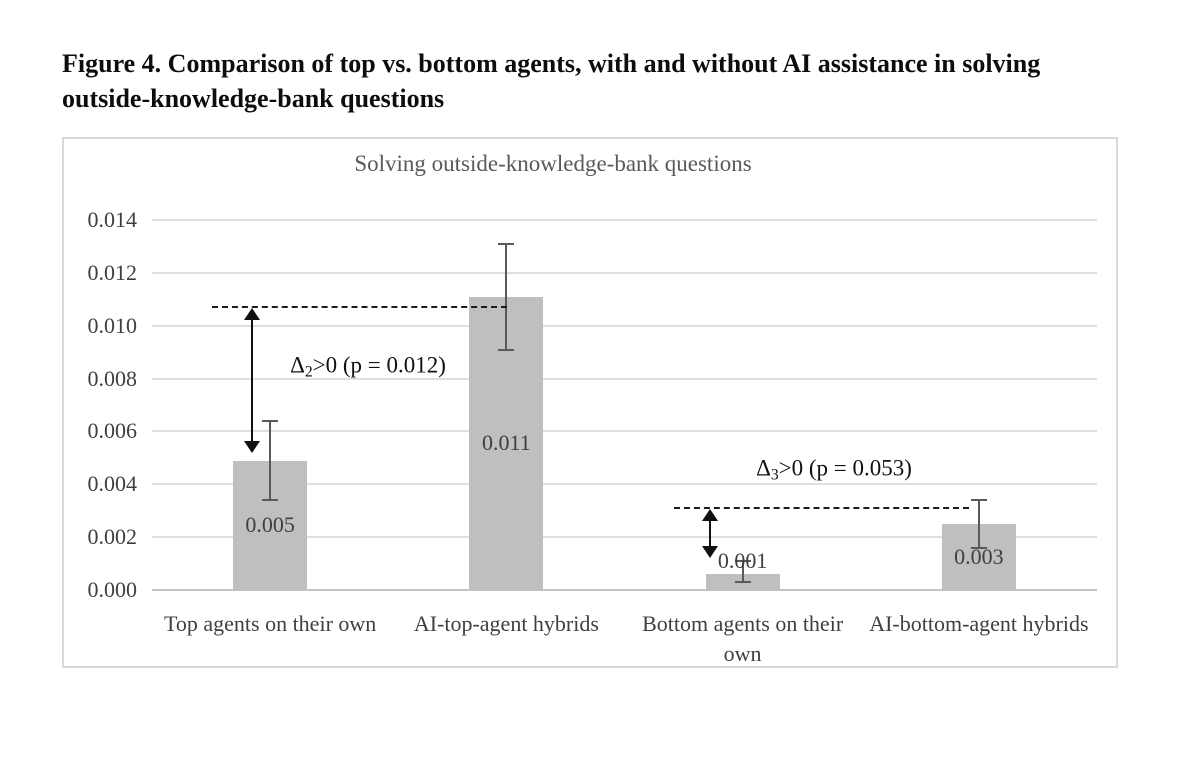 This screenshot has width=1200, height=761. What do you see at coordinates (379, 365) in the screenshot?
I see `annotation-text-part: >0 (p = 0.012)` at bounding box center [379, 365].